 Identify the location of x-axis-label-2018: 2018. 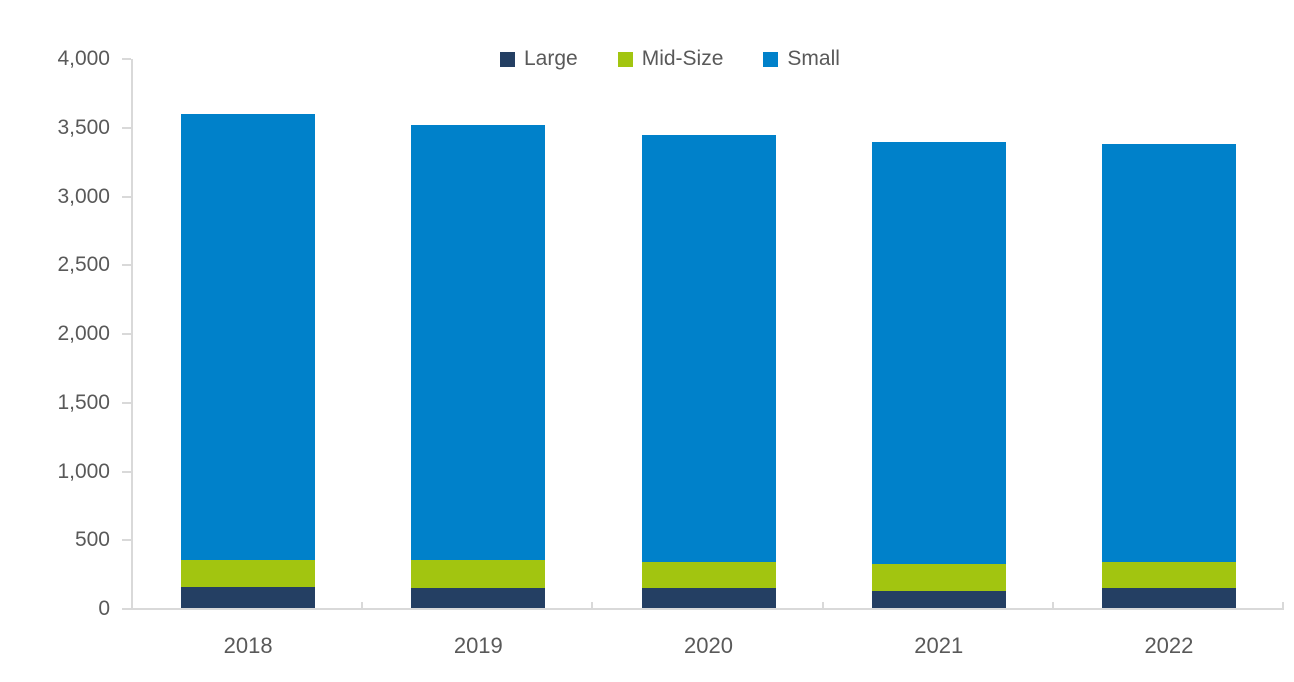
(248, 645).